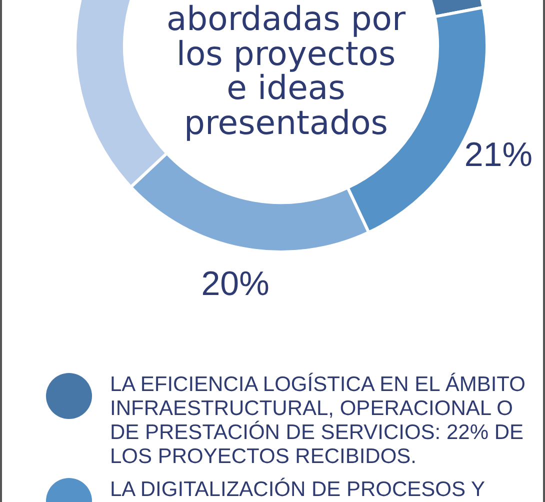 The width and height of the screenshot is (545, 502). Describe the element at coordinates (498, 155) in the screenshot. I see `data-label: 21%` at that location.